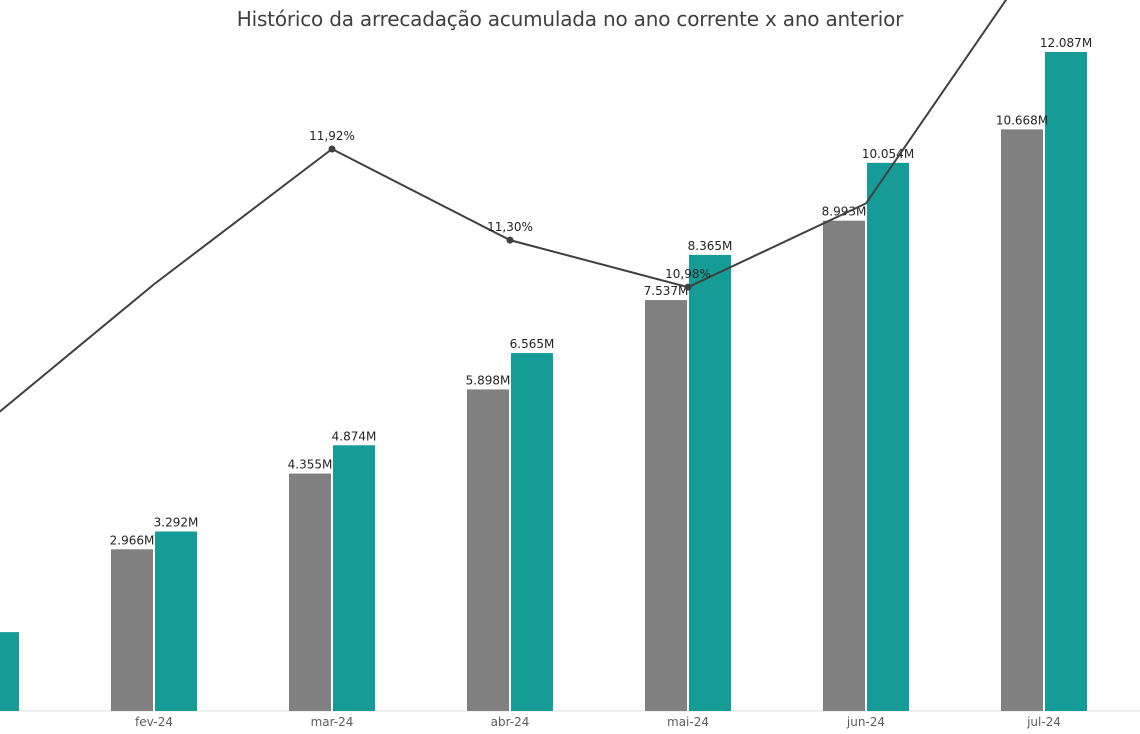 This screenshot has height=734, width=1140. Describe the element at coordinates (176, 523) in the screenshot. I see `label-current-fev-24: 3.292M` at that location.